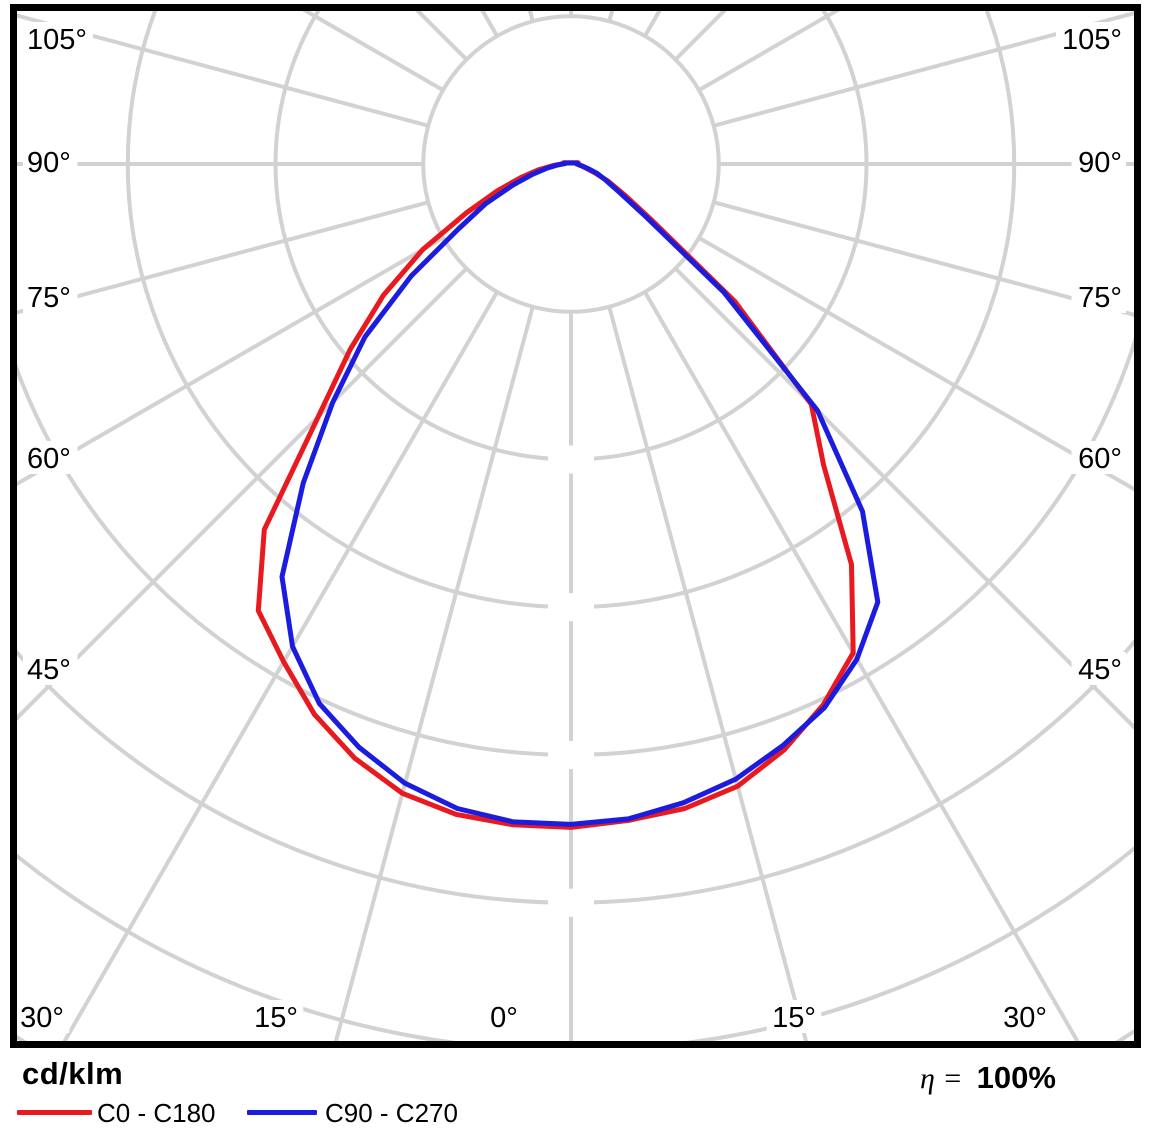  I want to click on legend-label-c90-c270: C90 - C270, so click(391, 1113).